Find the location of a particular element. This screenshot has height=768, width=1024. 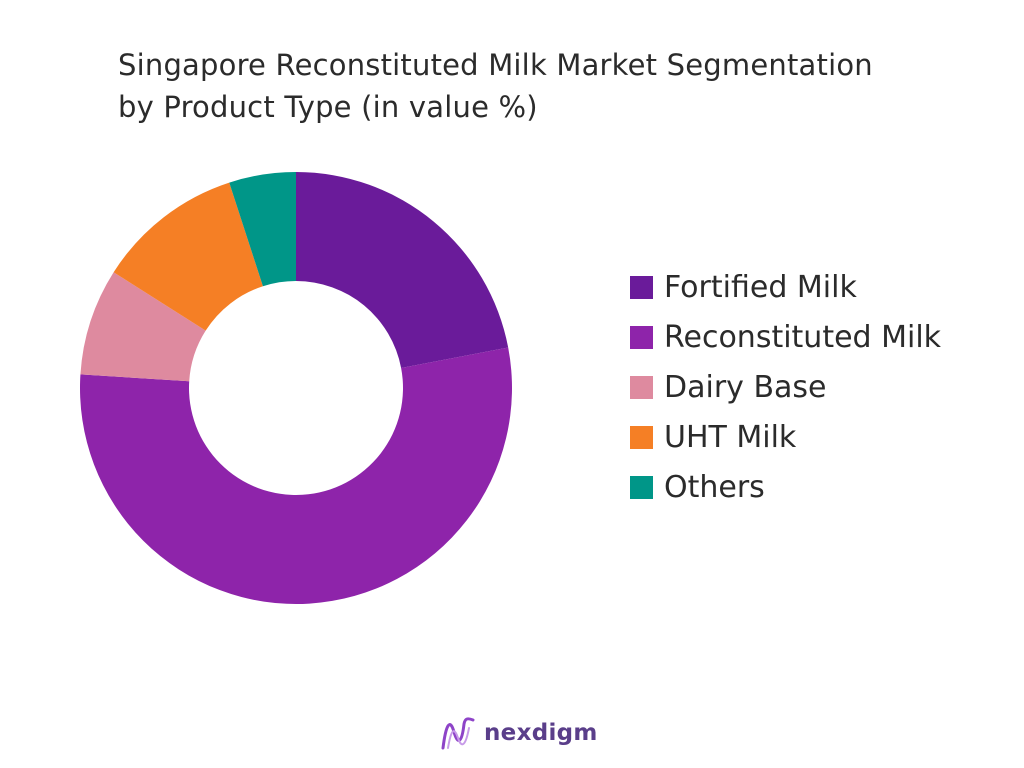

legend-item-fortified-milk: Fortified Milk is located at coordinates (785, 287).